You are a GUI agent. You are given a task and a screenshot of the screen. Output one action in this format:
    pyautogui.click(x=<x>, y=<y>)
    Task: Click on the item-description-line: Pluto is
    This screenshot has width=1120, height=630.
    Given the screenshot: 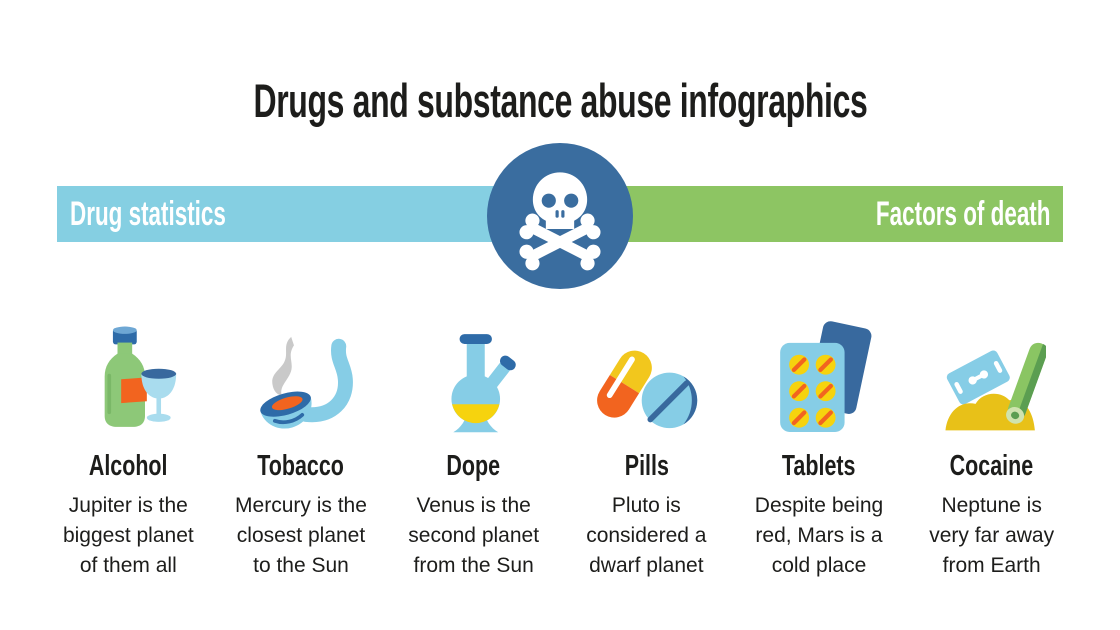 What is the action you would take?
    pyautogui.click(x=646, y=505)
    